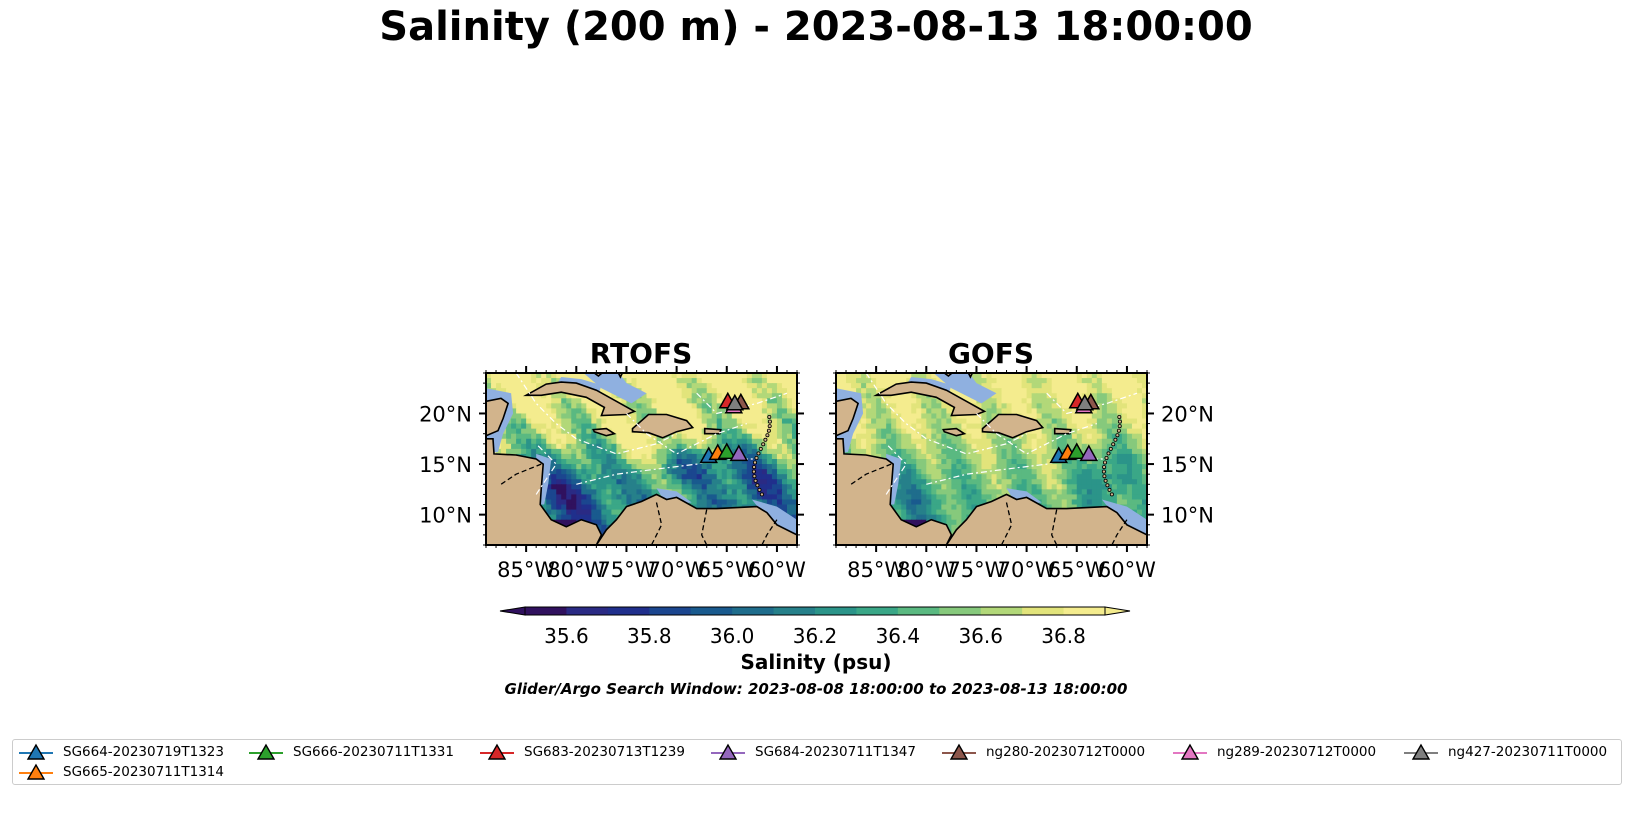 The width and height of the screenshot is (1632, 827). Describe the element at coordinates (898, 636) in the screenshot. I see `colorbar-tick-label: 36.4` at that location.